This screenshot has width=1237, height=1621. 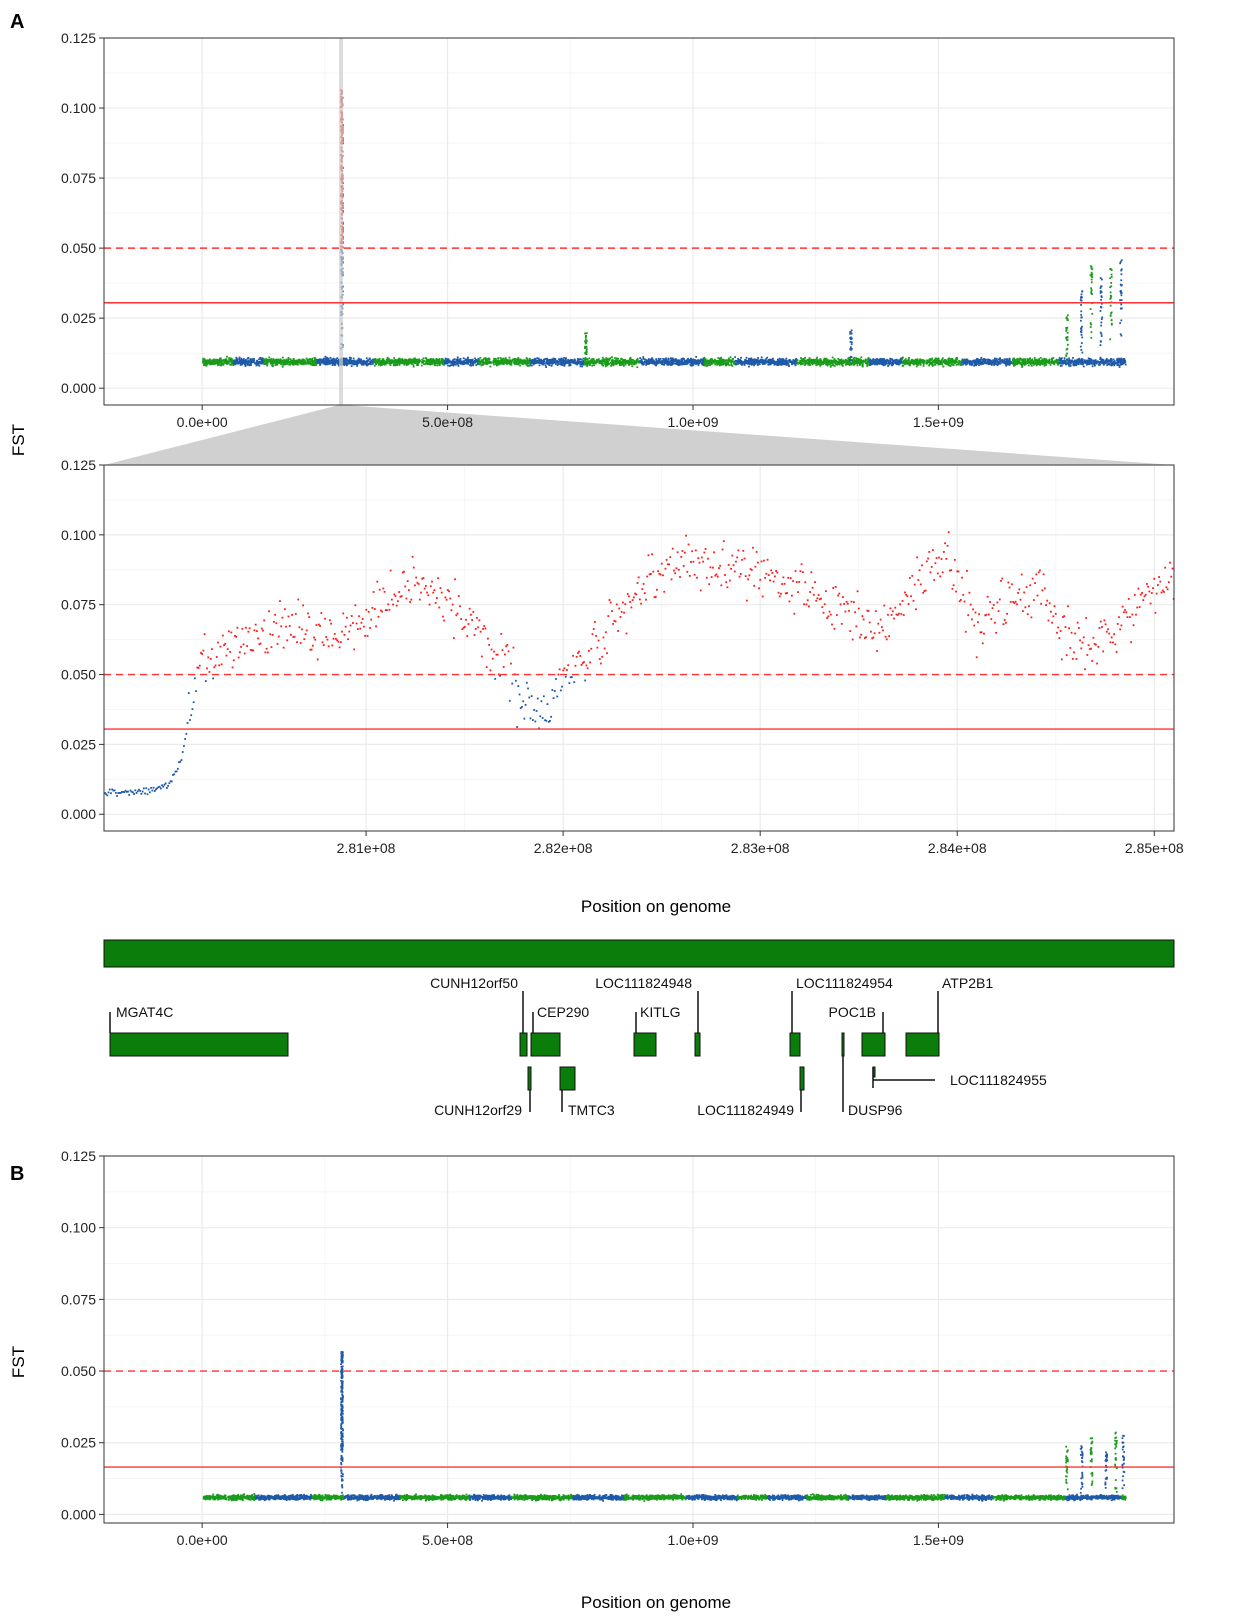 I want to click on zoom-connector, so click(x=639, y=435).